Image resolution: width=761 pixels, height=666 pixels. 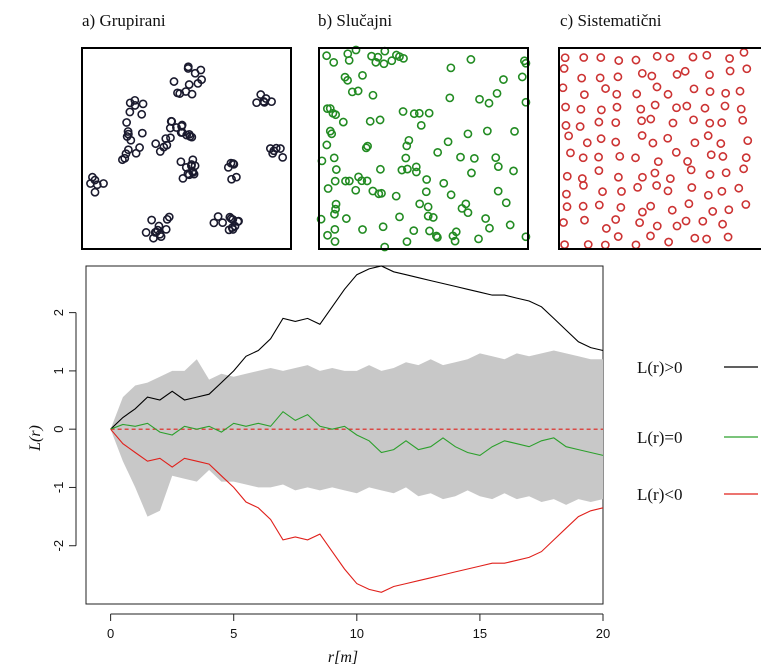 I want to click on random-pattern-panel, so click(x=423, y=148).